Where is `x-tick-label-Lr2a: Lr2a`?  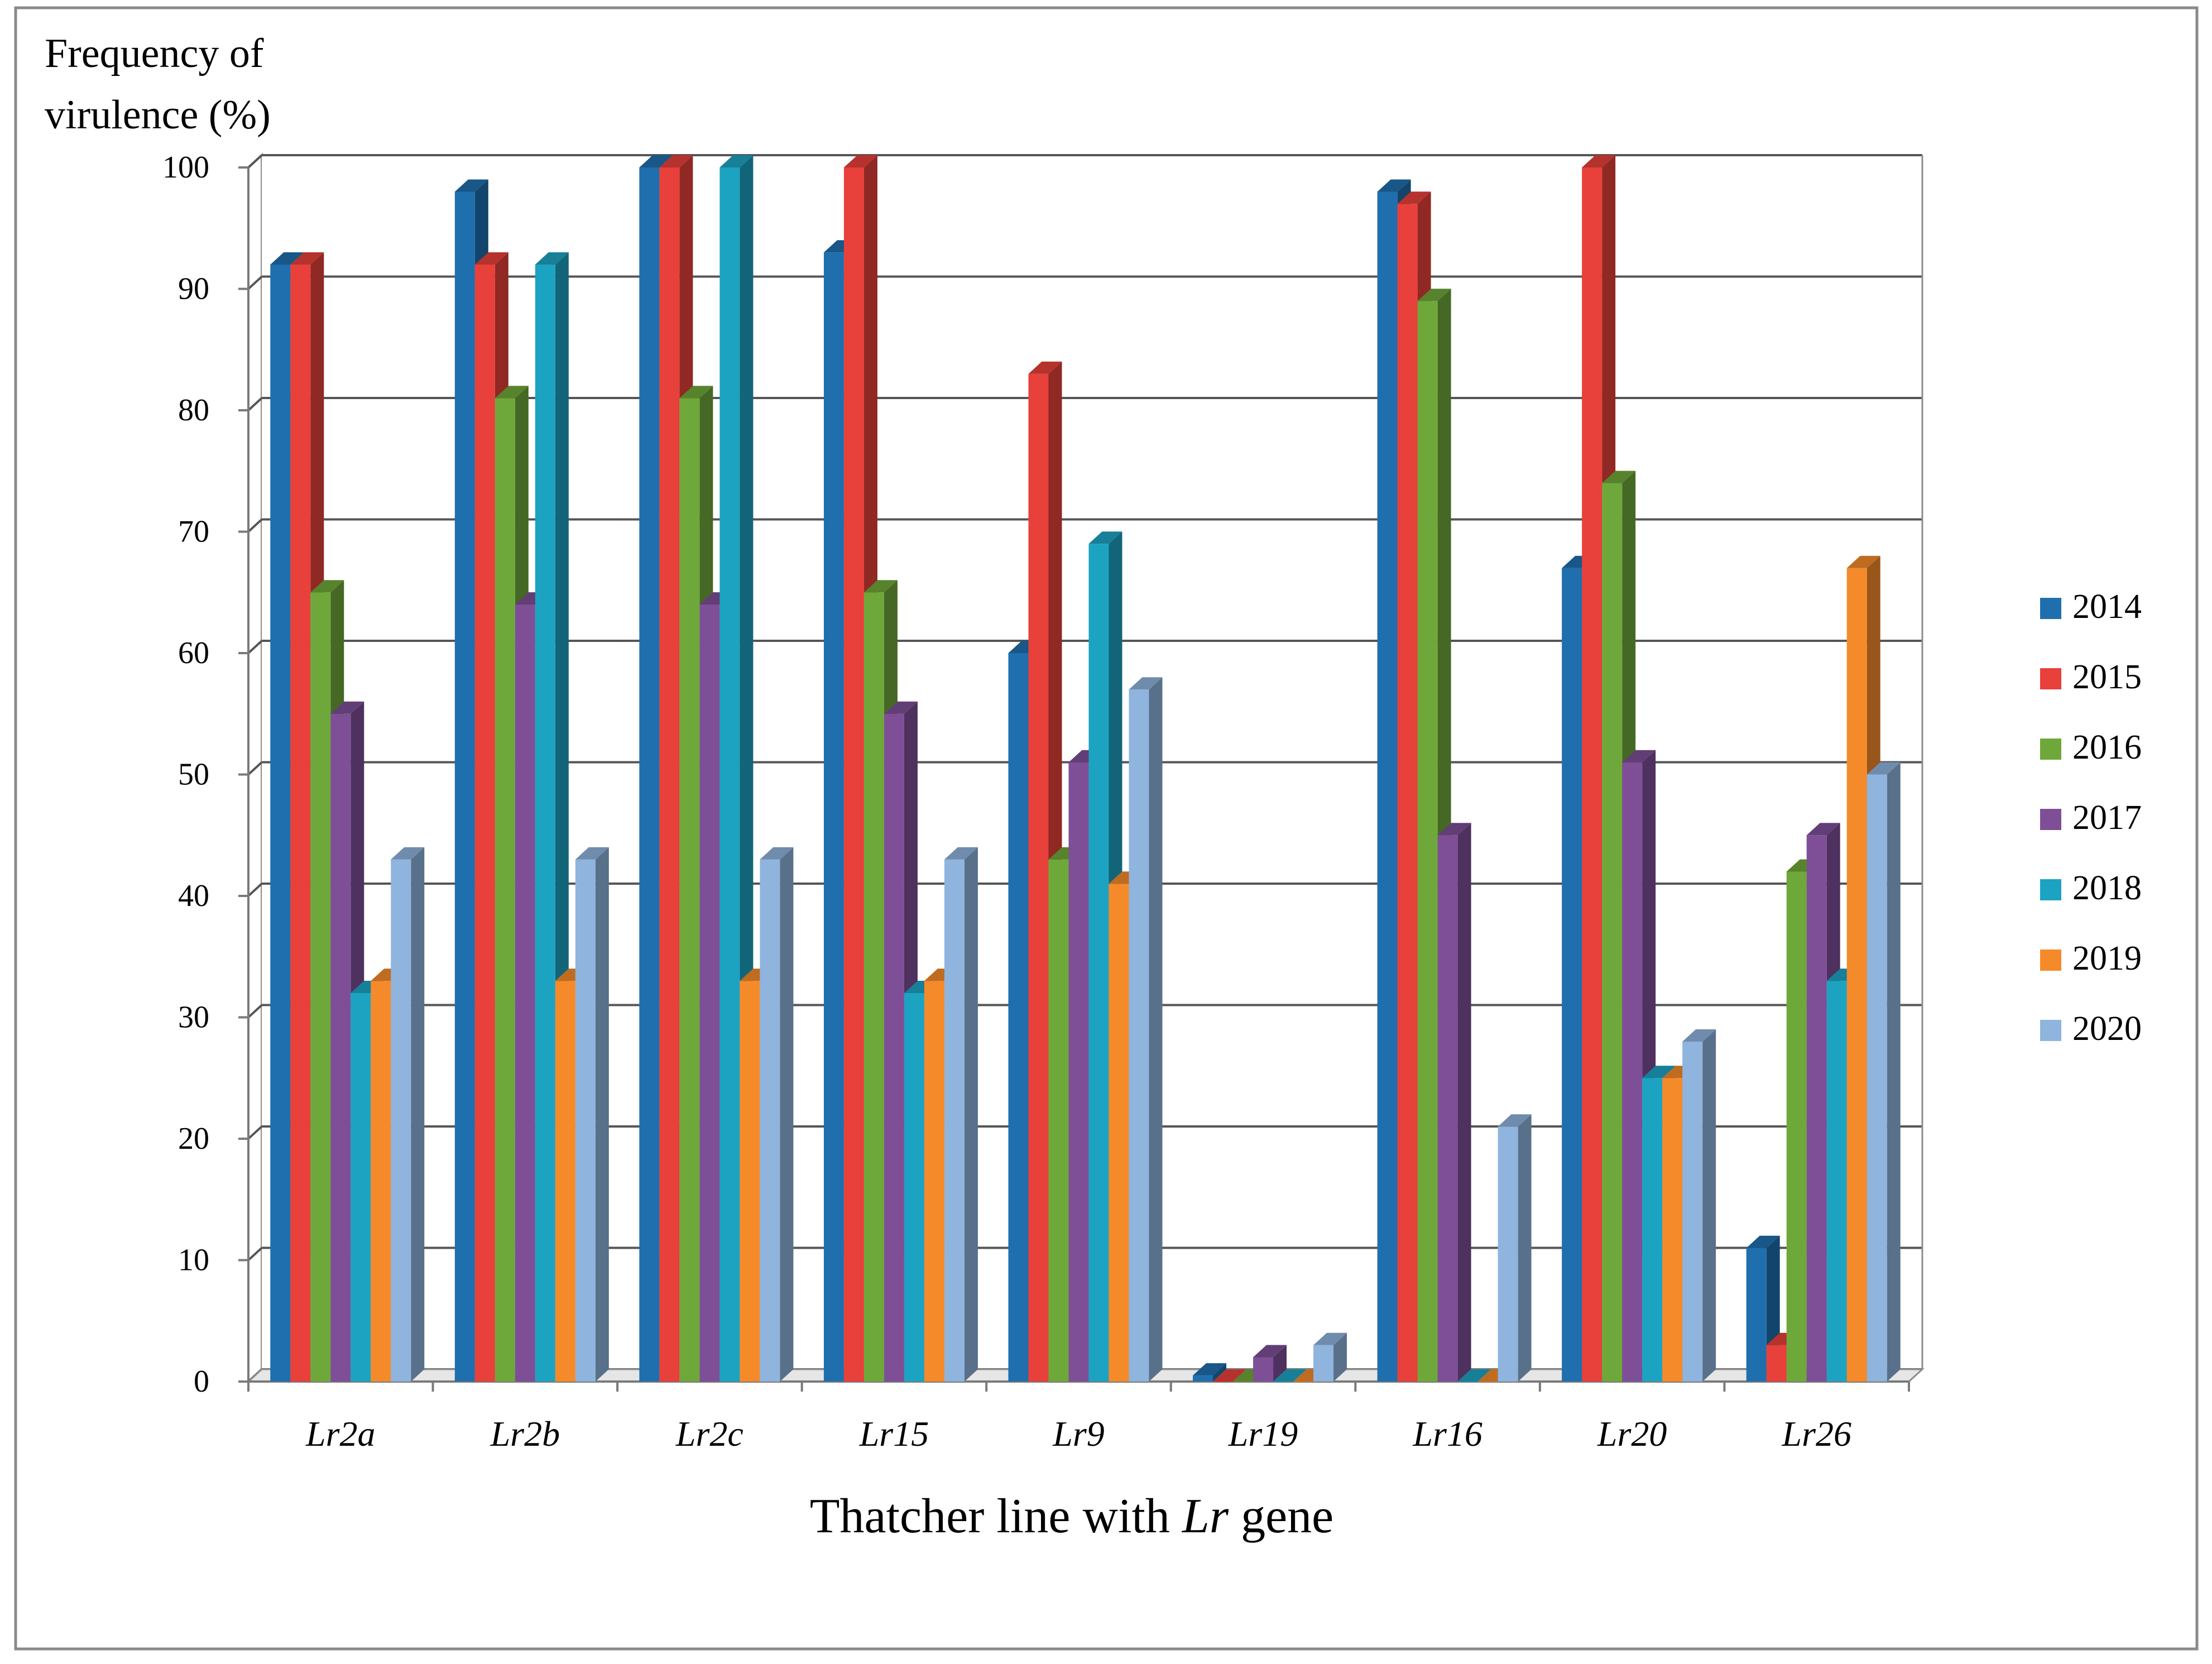 x-tick-label-Lr2a: Lr2a is located at coordinates (341, 1434).